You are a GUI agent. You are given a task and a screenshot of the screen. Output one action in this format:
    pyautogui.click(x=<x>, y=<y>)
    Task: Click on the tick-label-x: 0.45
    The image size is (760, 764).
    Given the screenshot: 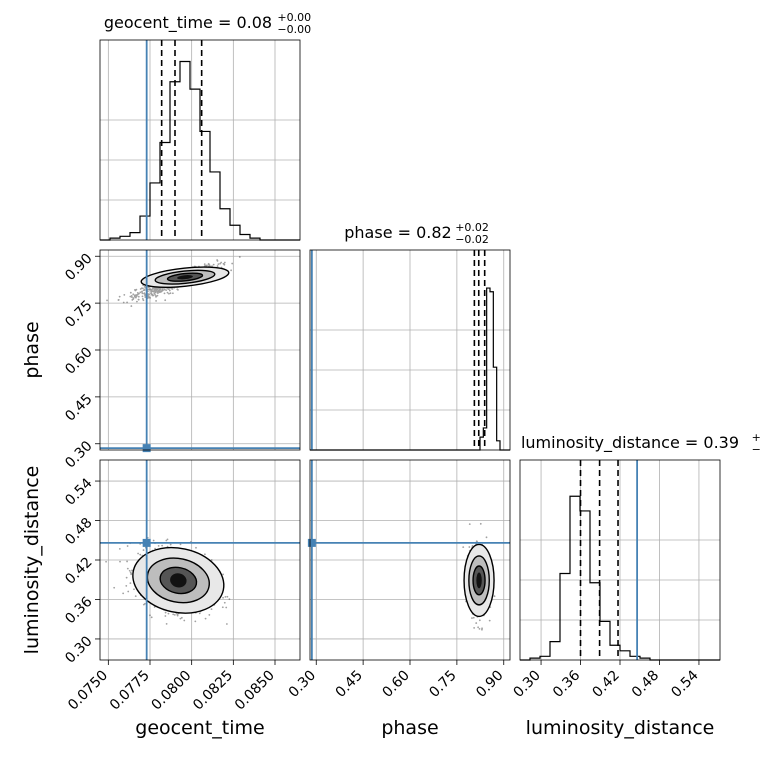 What is the action you would take?
    pyautogui.click(x=349, y=684)
    